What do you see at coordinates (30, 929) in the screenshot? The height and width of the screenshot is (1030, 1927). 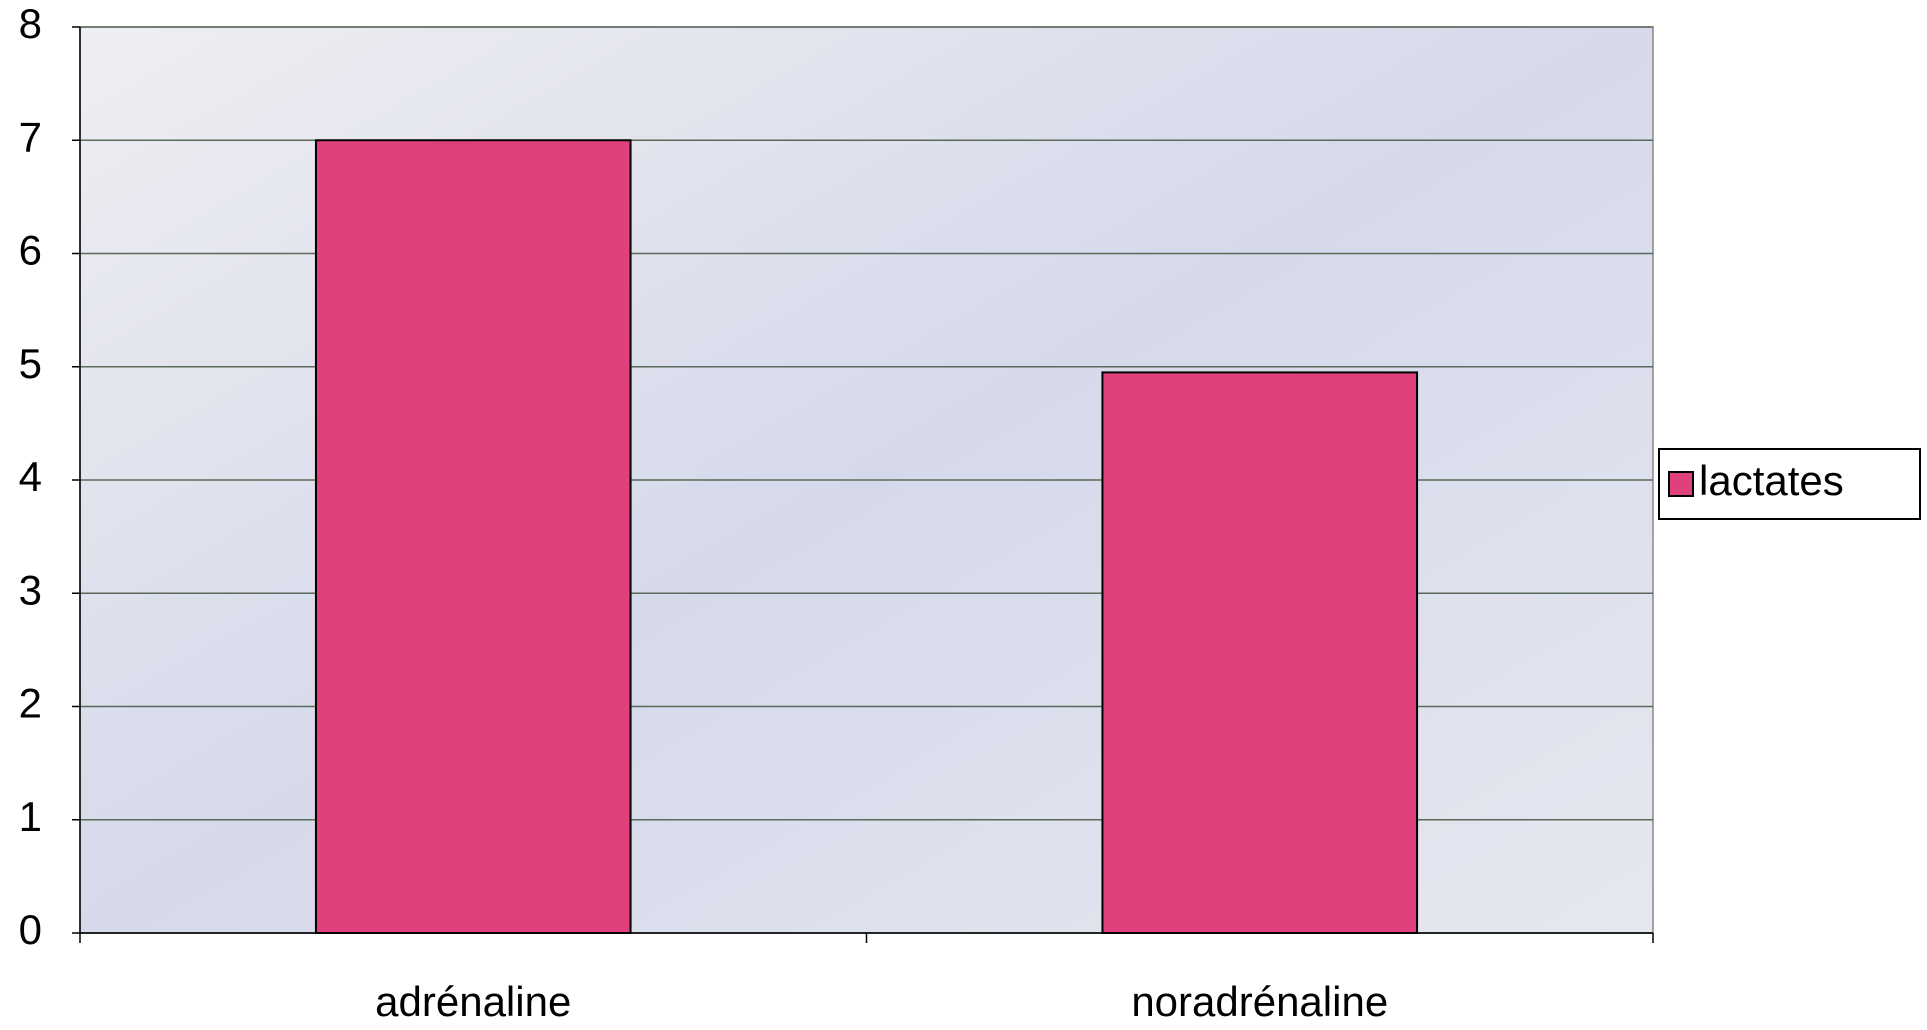 I see `y-tick-label: 0` at bounding box center [30, 929].